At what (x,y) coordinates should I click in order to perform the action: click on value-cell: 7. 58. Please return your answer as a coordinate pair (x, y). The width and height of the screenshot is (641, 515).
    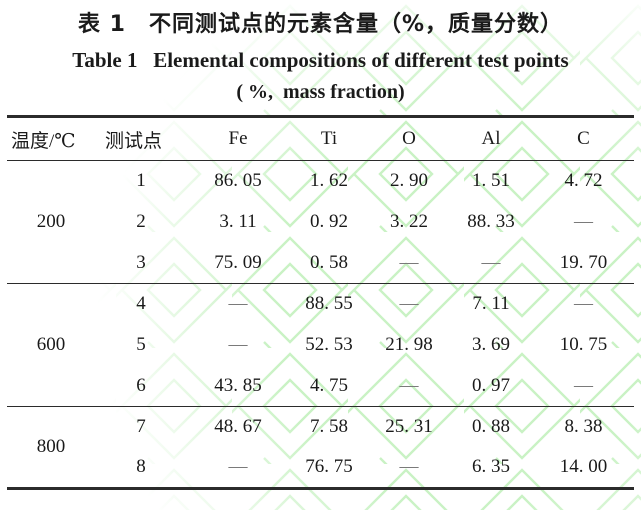
    Looking at the image, I should click on (329, 427).